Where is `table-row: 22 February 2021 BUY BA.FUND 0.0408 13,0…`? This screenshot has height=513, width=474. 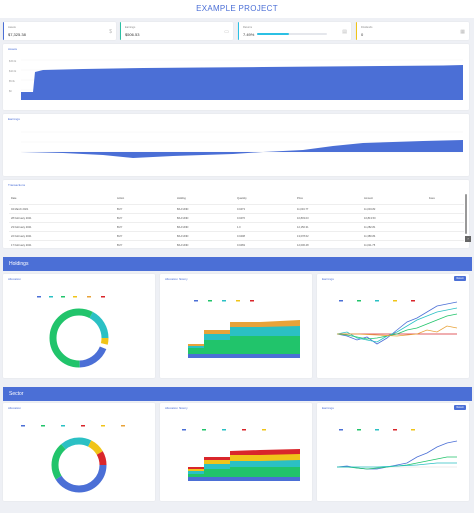
table-row: 22 February 2021 BUY BA.FUND 0.0408 13,0… is located at coordinates (236, 235).